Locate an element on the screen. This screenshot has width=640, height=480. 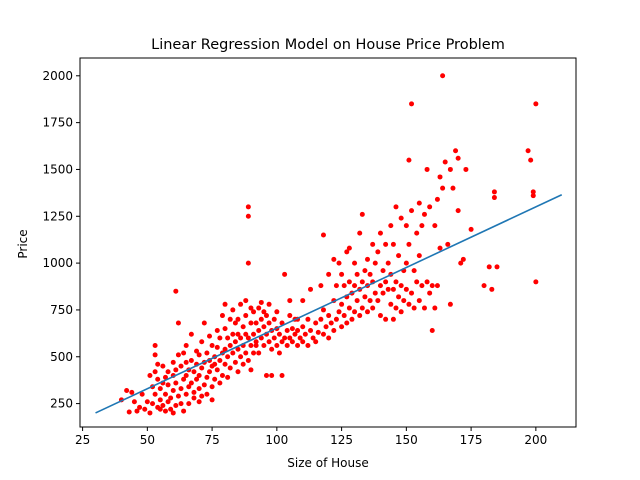
x-tick-label: 100 is located at coordinates (276, 440).